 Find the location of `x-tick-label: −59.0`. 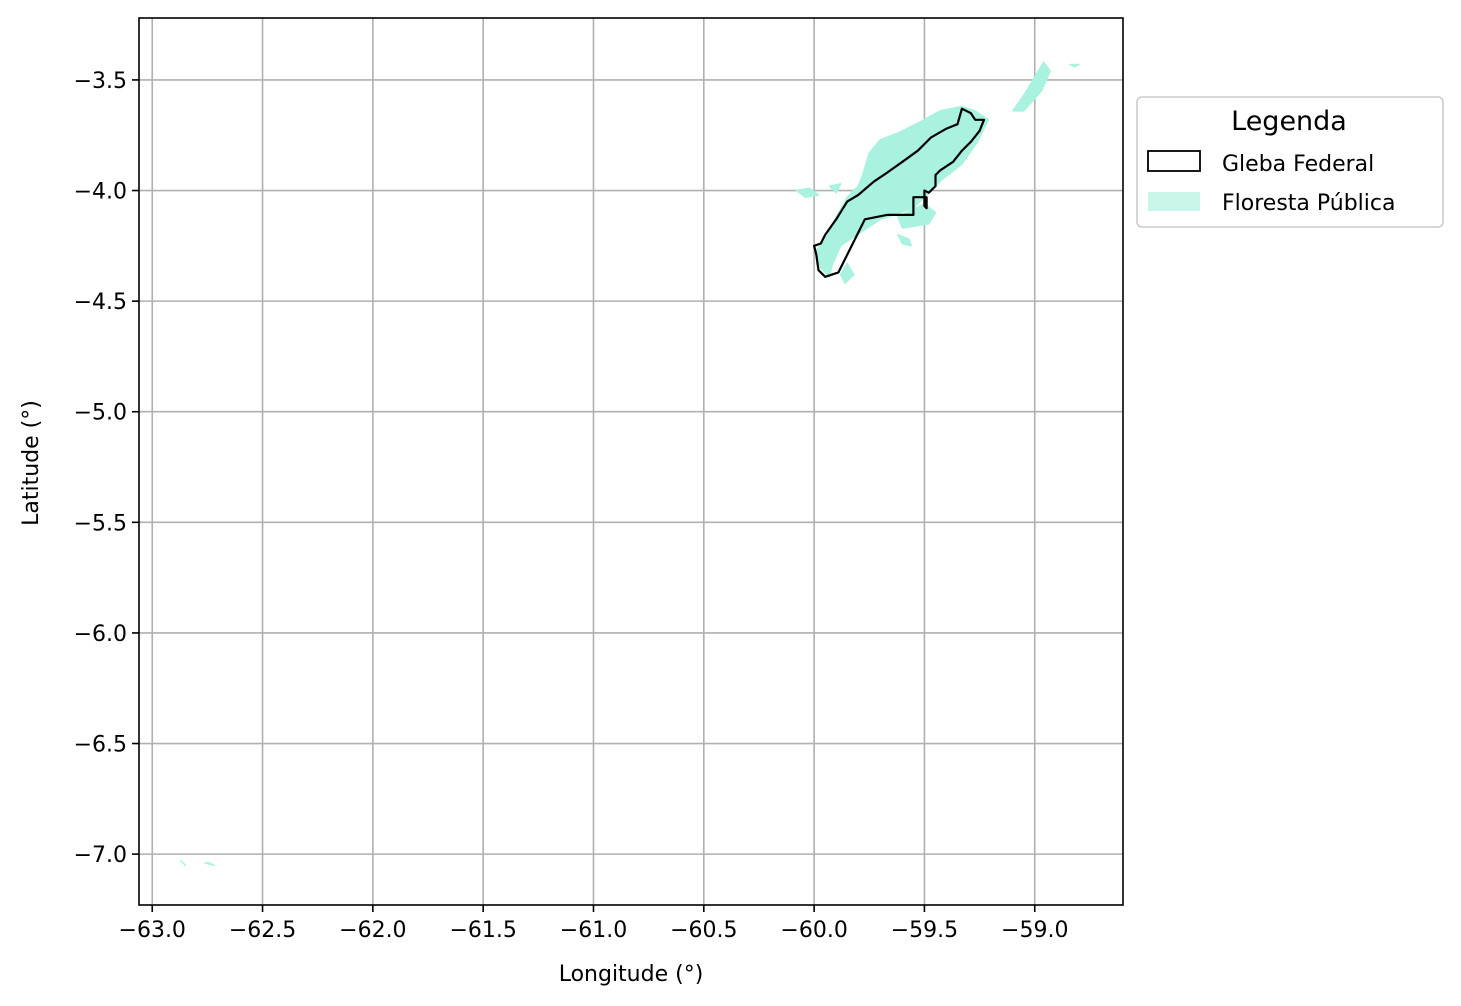

x-tick-label: −59.0 is located at coordinates (1034, 930).